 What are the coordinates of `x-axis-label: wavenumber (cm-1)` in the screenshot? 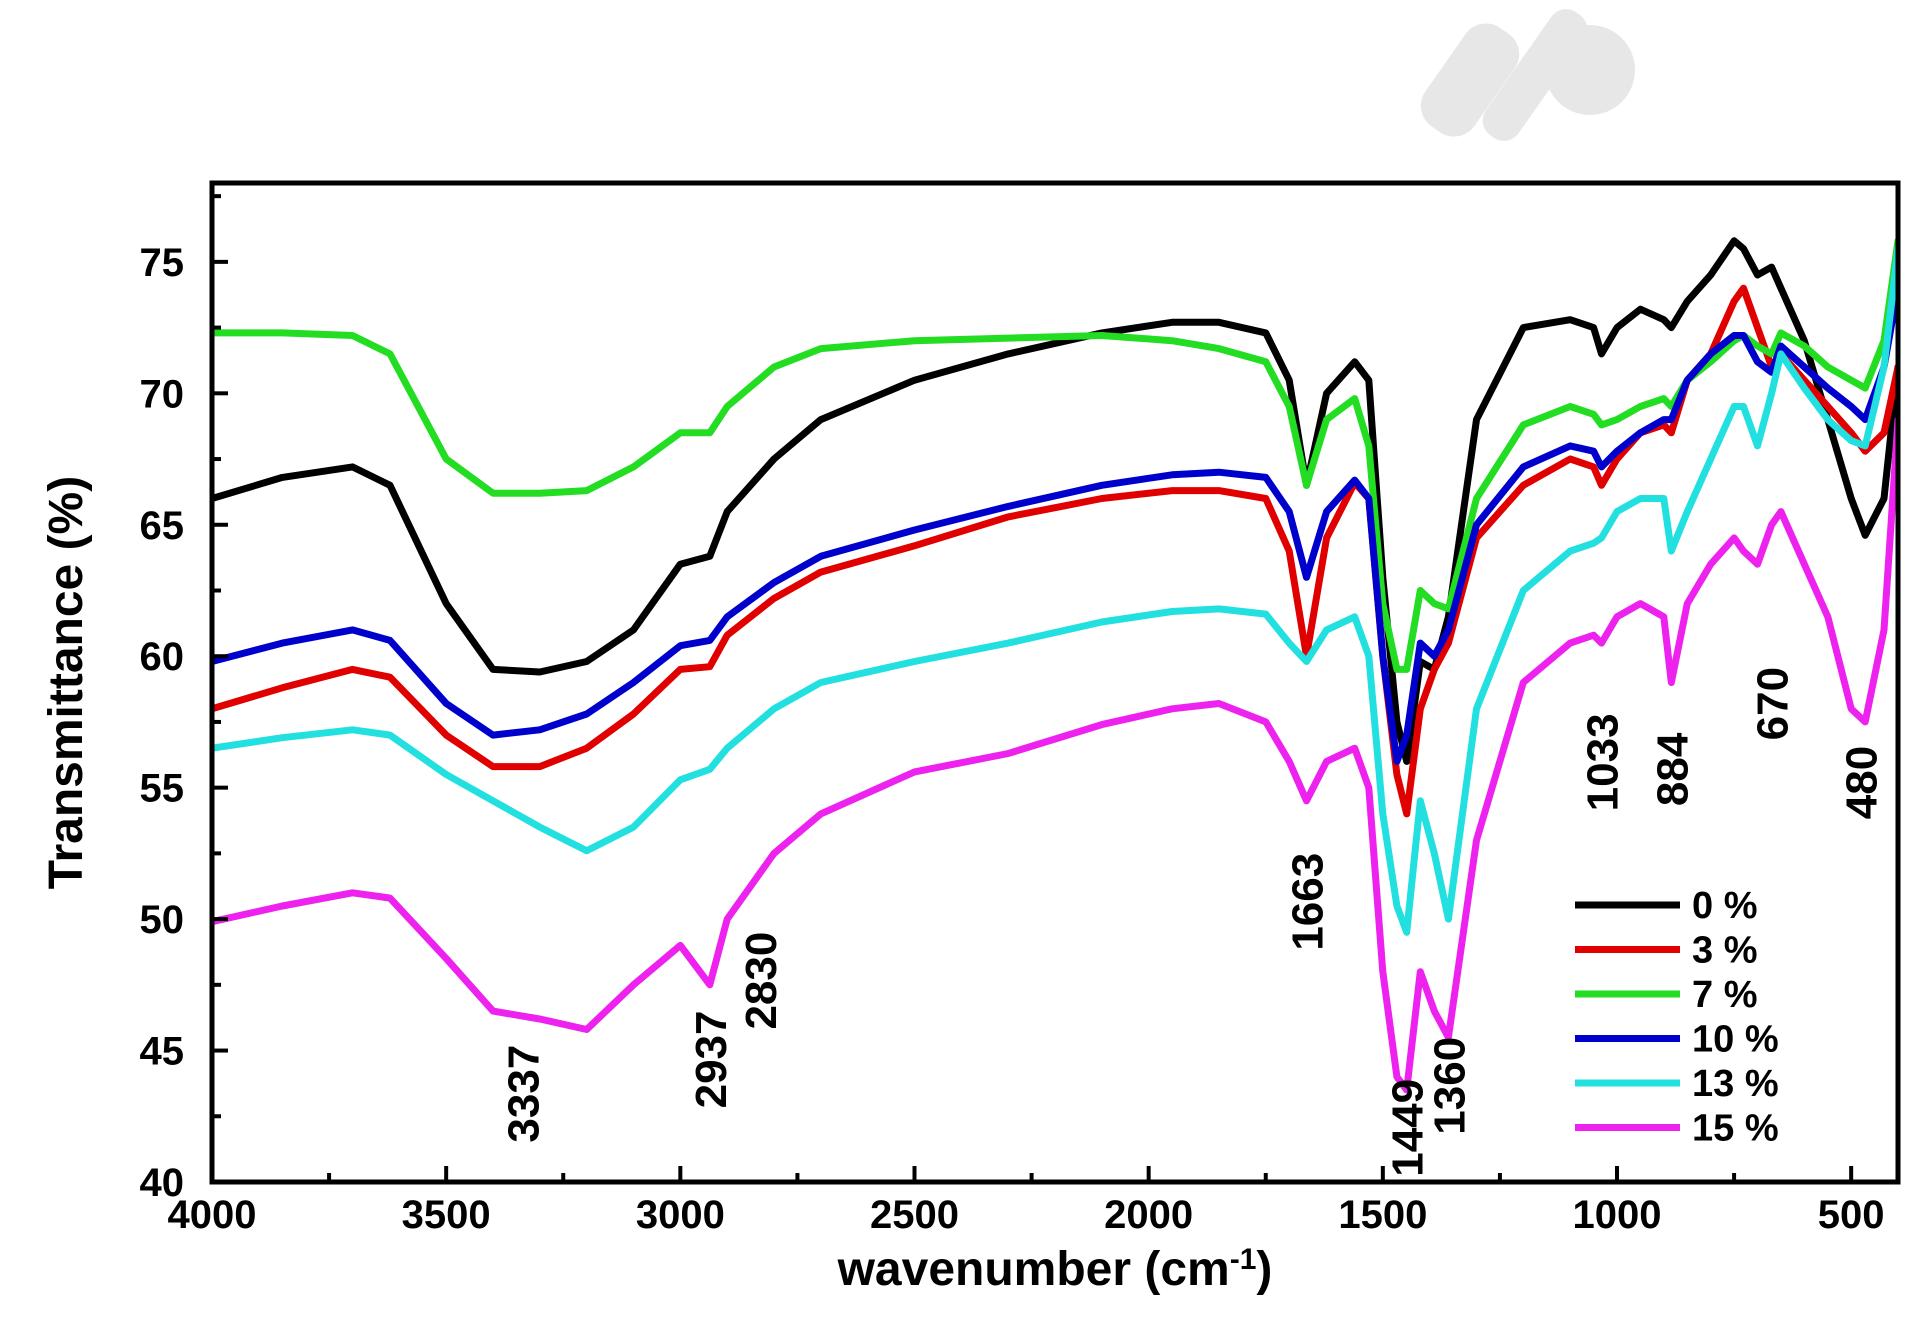 It's located at (1055, 1270).